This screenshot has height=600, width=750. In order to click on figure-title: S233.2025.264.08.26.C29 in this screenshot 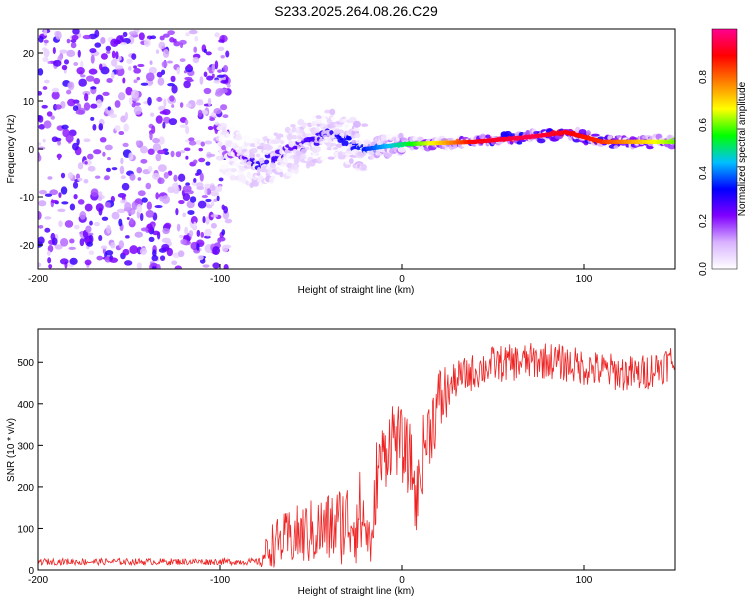, I will do `click(356, 11)`.